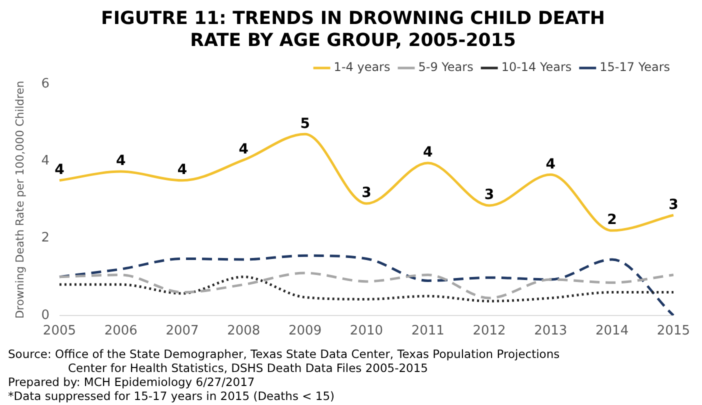 This screenshot has width=702, height=405. What do you see at coordinates (19, 199) in the screenshot?
I see `y-axis-title: Drowning Death Rate per 100,000 Children` at bounding box center [19, 199].